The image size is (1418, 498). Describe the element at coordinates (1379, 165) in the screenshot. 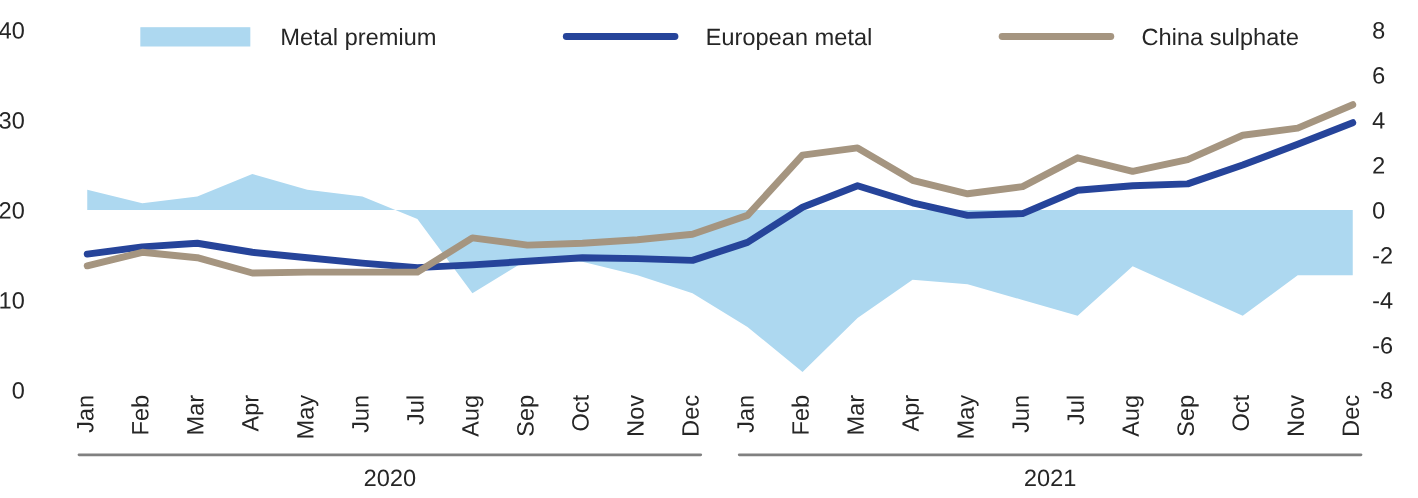

I see `y2-tick-label: 2` at that location.